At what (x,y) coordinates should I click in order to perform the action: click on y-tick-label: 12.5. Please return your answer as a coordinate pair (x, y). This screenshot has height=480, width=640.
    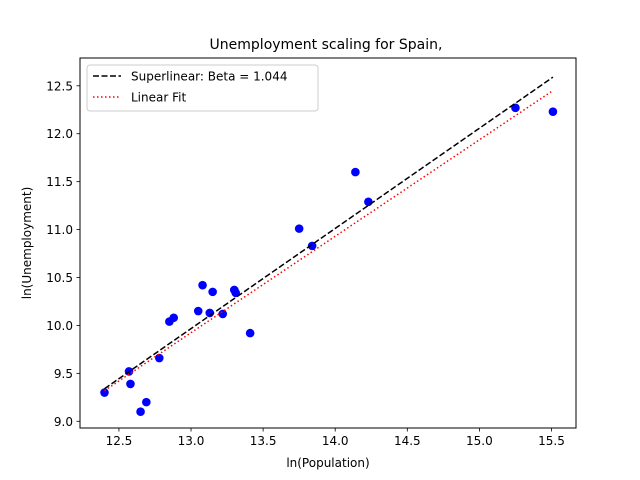
    Looking at the image, I should click on (59, 86).